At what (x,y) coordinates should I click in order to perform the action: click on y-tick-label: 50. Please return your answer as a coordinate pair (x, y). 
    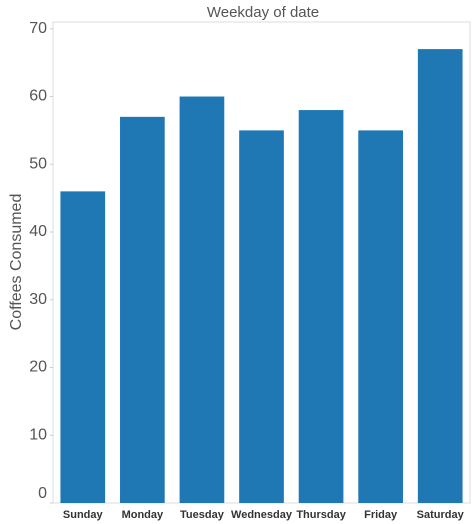
    Looking at the image, I should click on (38, 163).